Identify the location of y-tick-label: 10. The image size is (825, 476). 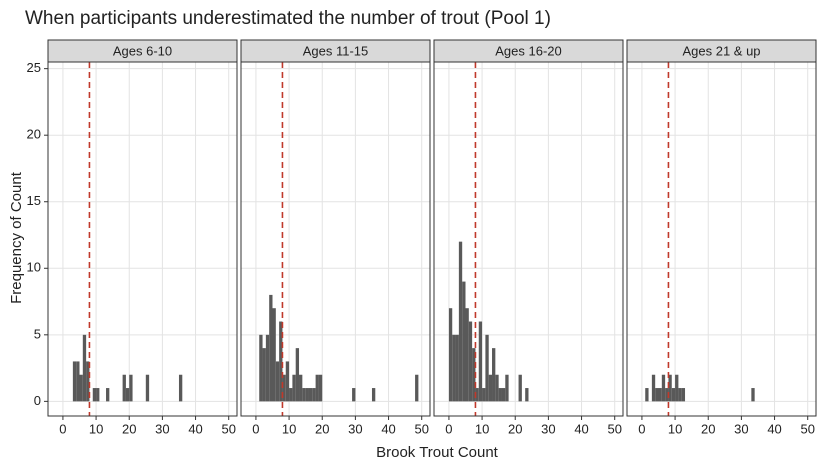
(34, 267).